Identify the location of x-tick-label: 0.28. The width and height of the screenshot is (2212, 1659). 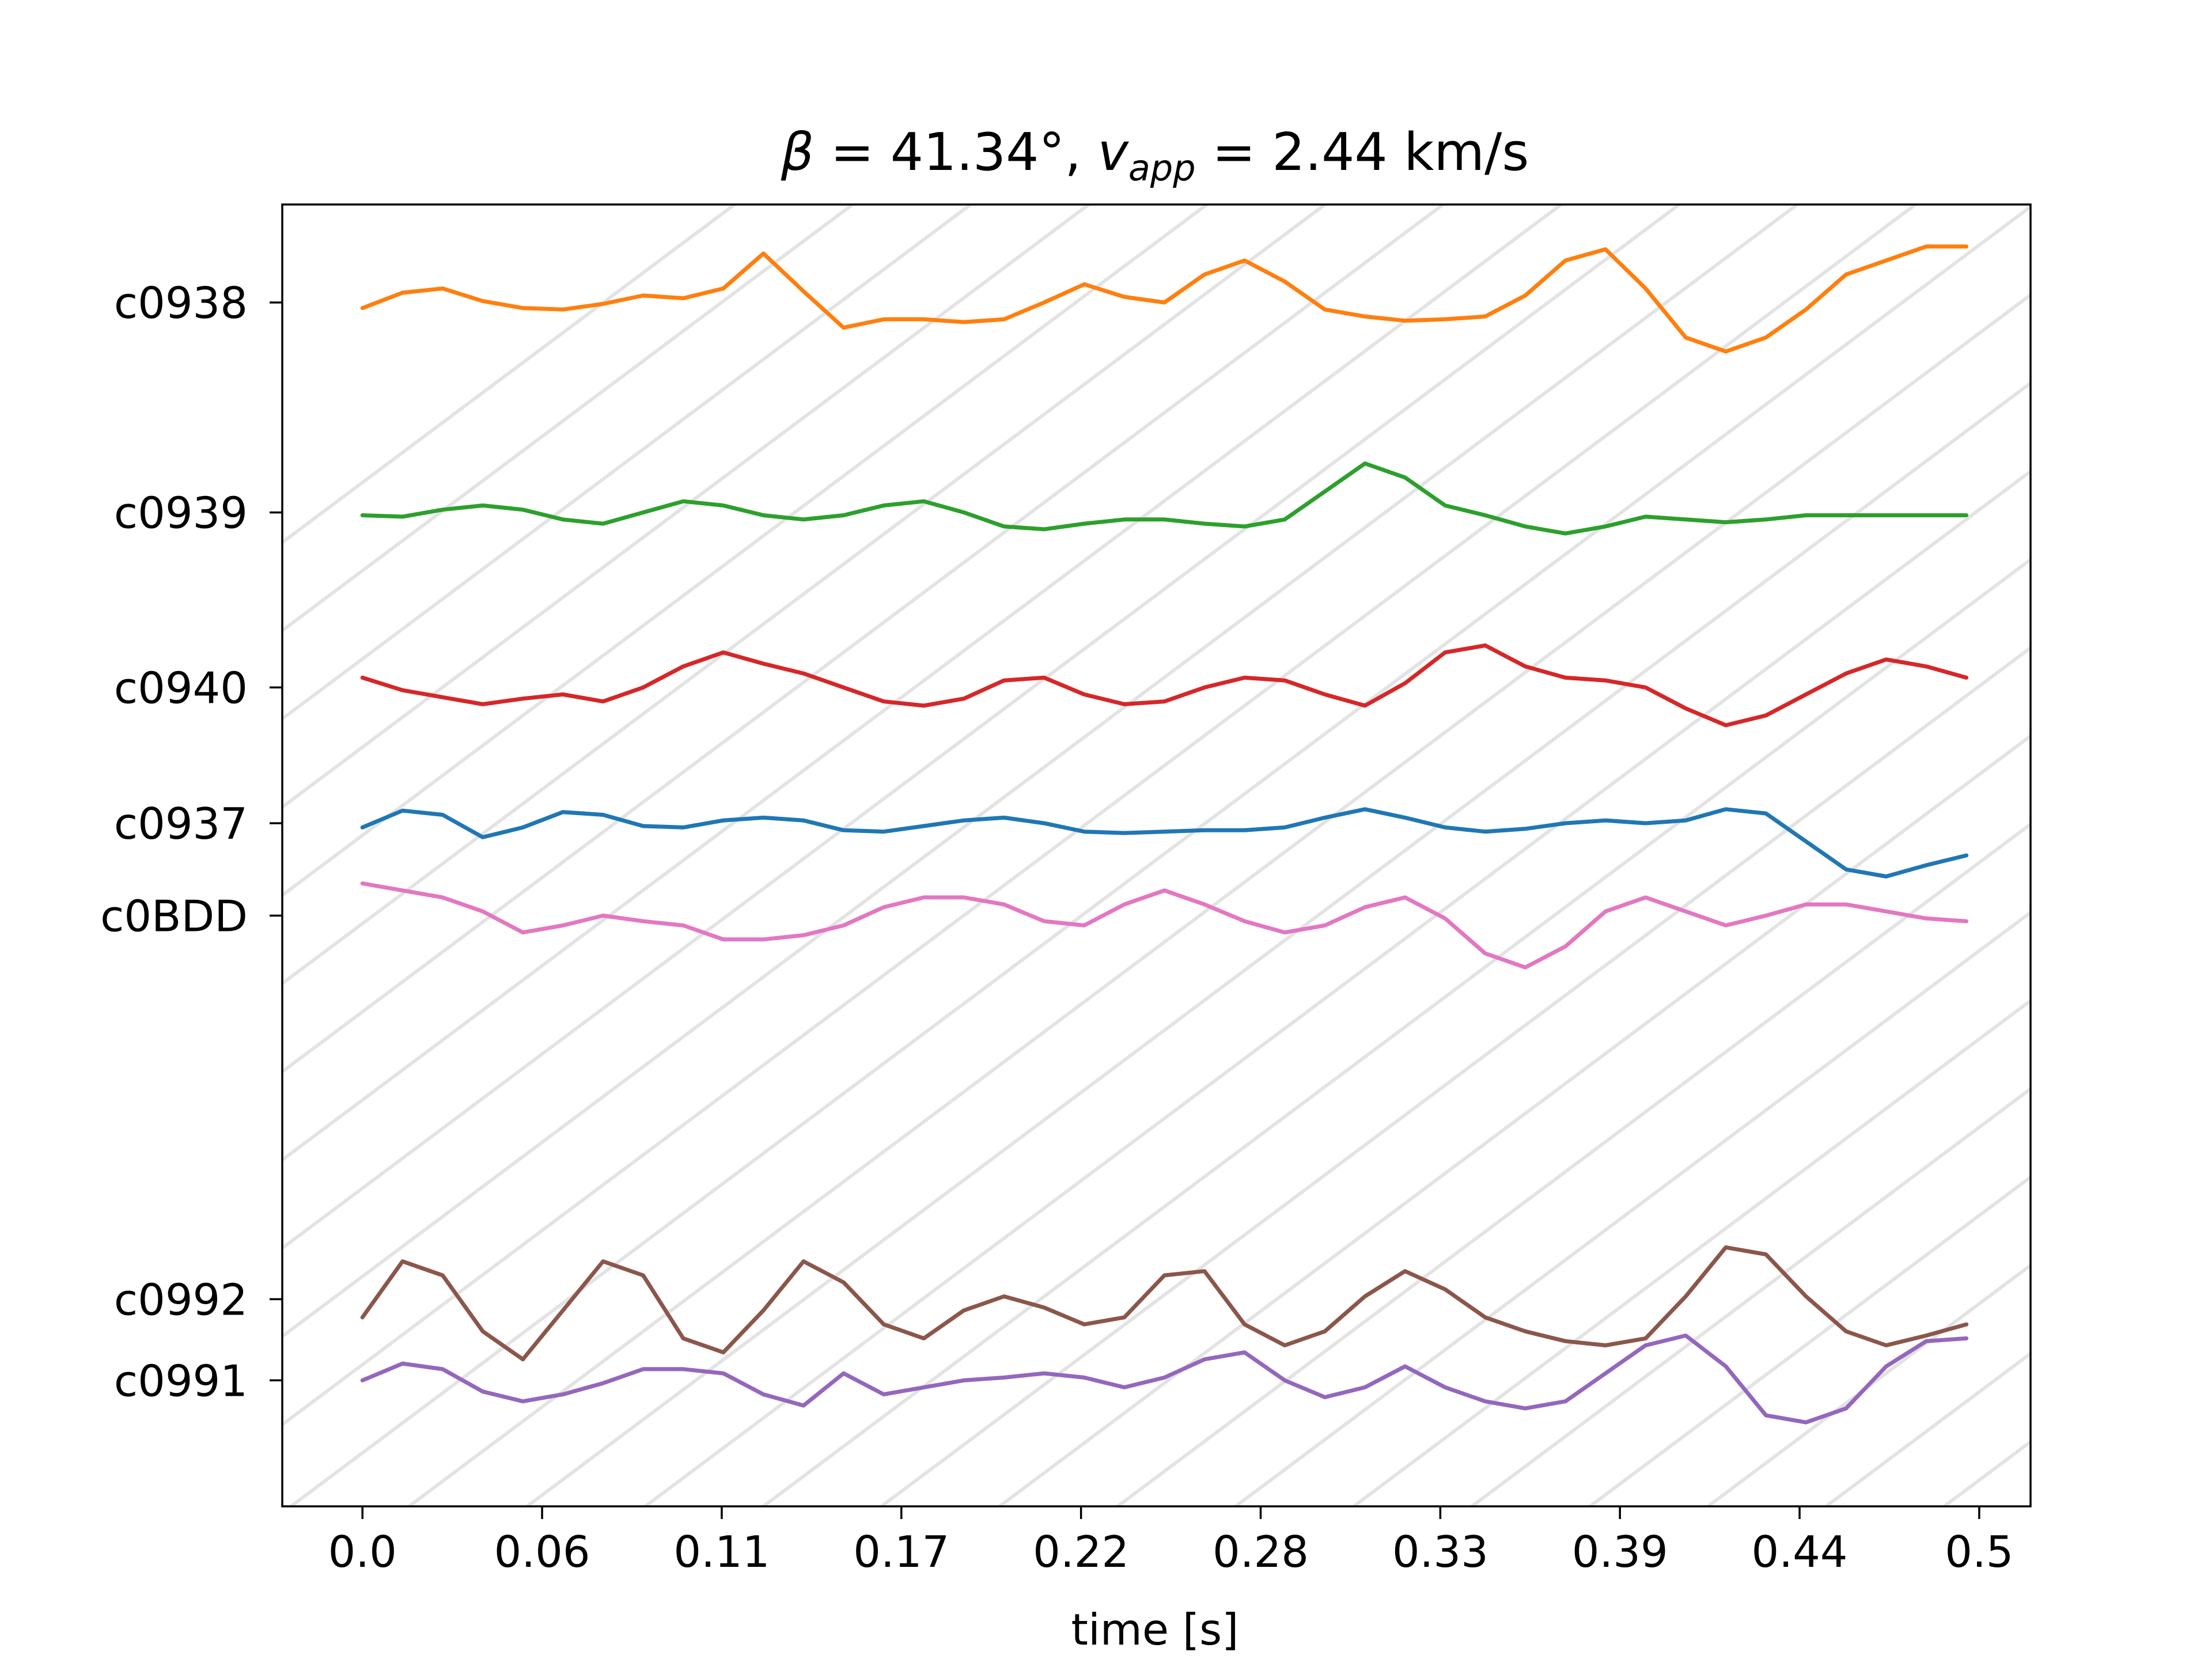
(1261, 1552).